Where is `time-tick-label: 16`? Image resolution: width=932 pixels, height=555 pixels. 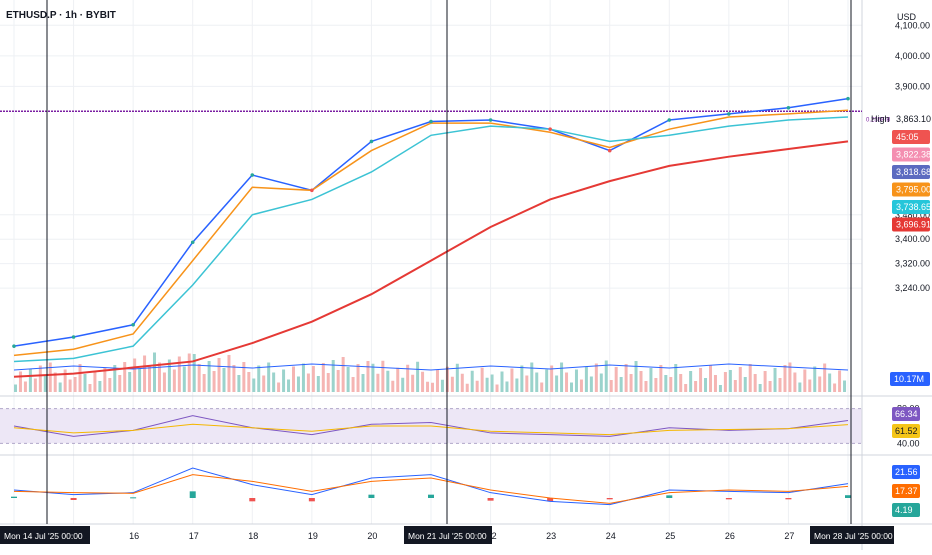 time-tick-label: 16 is located at coordinates (134, 536).